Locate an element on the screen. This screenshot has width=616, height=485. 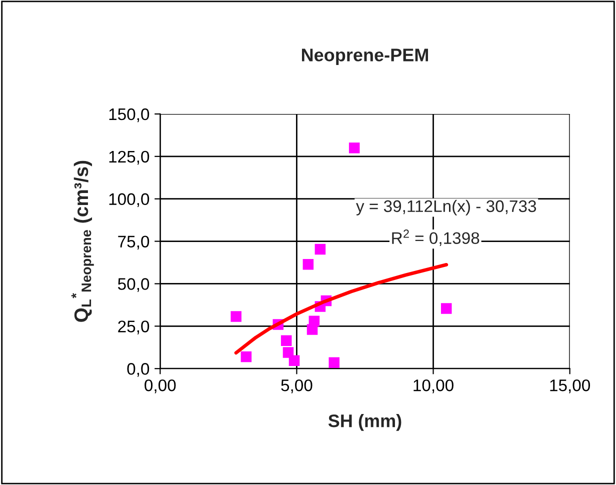
y-tick-label: 150,0 is located at coordinates (129, 115).